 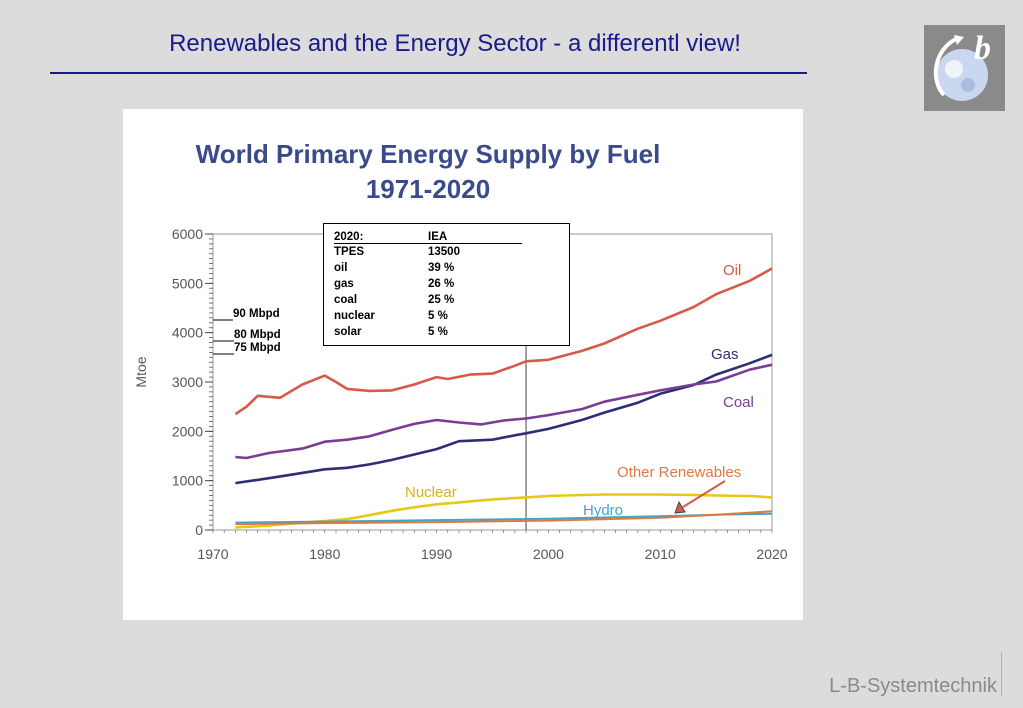 What do you see at coordinates (504, 518) in the screenshot?
I see `series-line-other-renewables` at bounding box center [504, 518].